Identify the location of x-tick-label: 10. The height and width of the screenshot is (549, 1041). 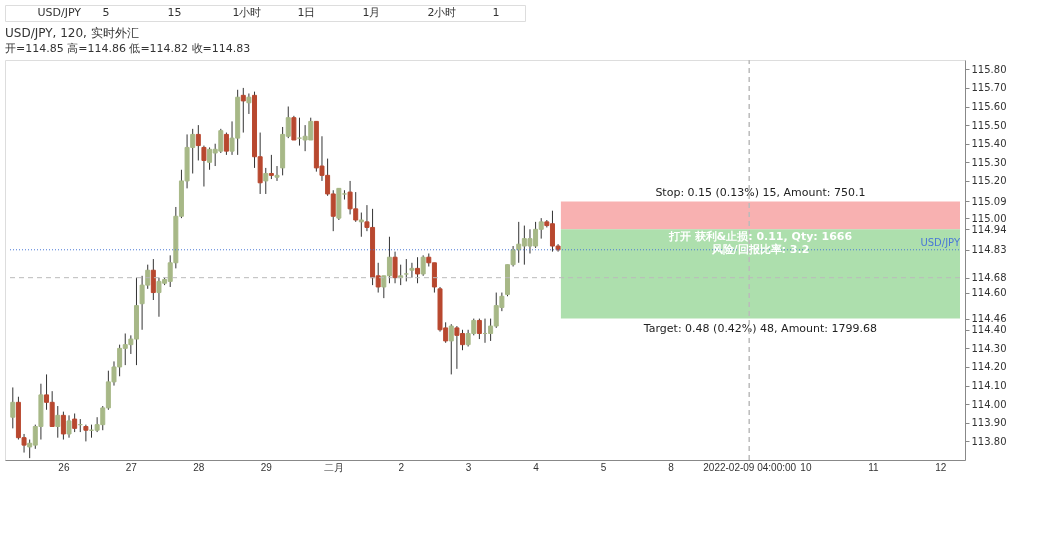
(806, 467).